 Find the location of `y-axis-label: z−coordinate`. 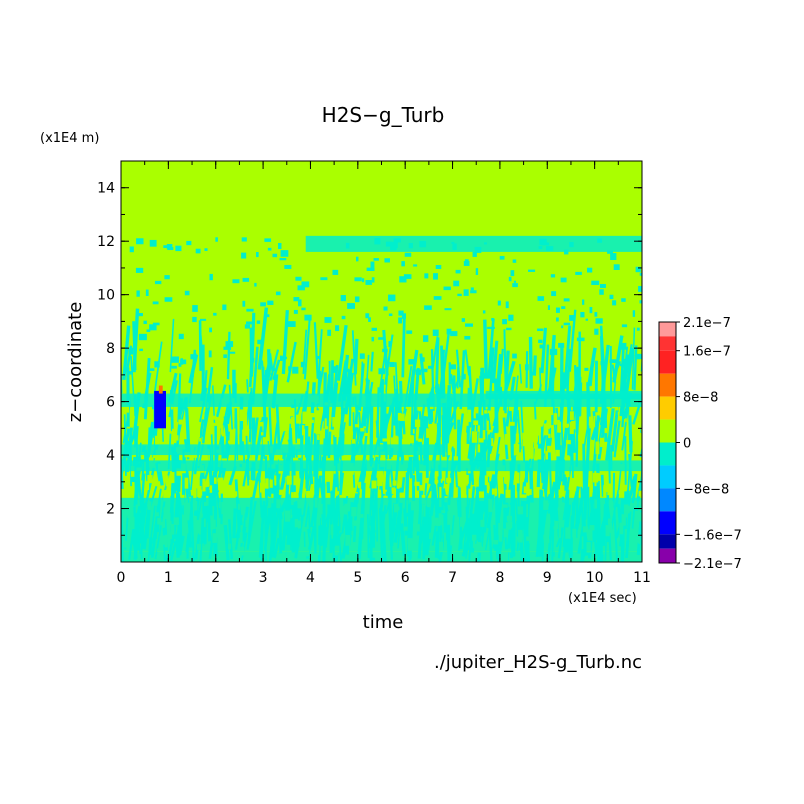

y-axis-label: z−coordinate is located at coordinates (75, 362).